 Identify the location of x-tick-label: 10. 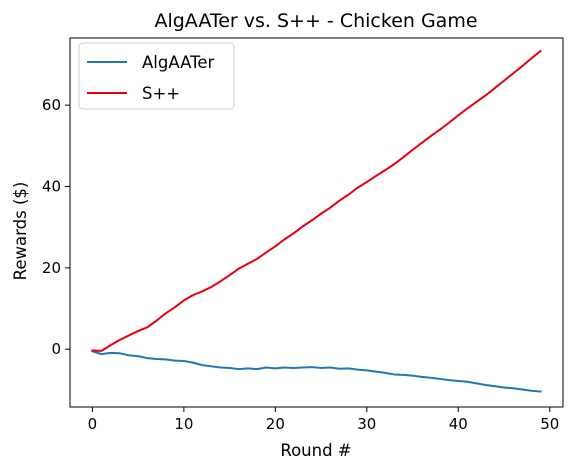
(183, 424).